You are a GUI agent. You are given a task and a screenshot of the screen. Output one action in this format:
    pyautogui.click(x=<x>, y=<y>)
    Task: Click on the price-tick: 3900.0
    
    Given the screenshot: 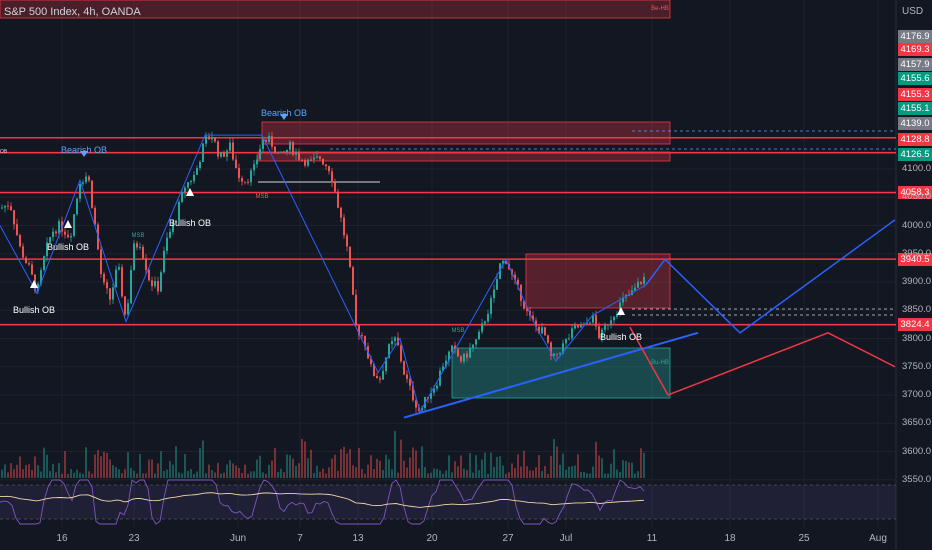 What is the action you would take?
    pyautogui.click(x=917, y=281)
    